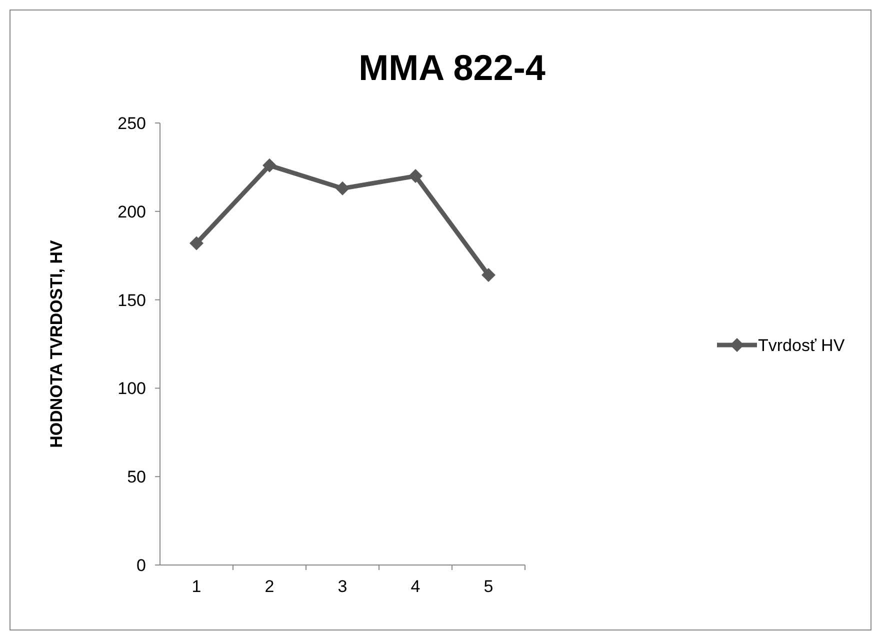  I want to click on y-tick-label: 50, so click(136, 477).